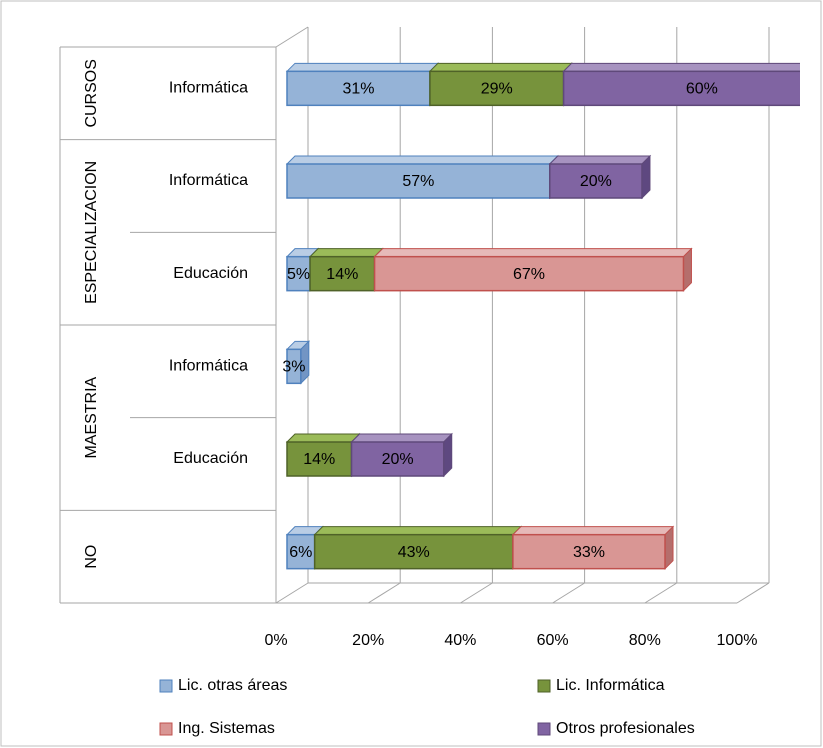 The width and height of the screenshot is (823, 748). What do you see at coordinates (226, 728) in the screenshot?
I see `legend-label: Ing. Sistemas` at bounding box center [226, 728].